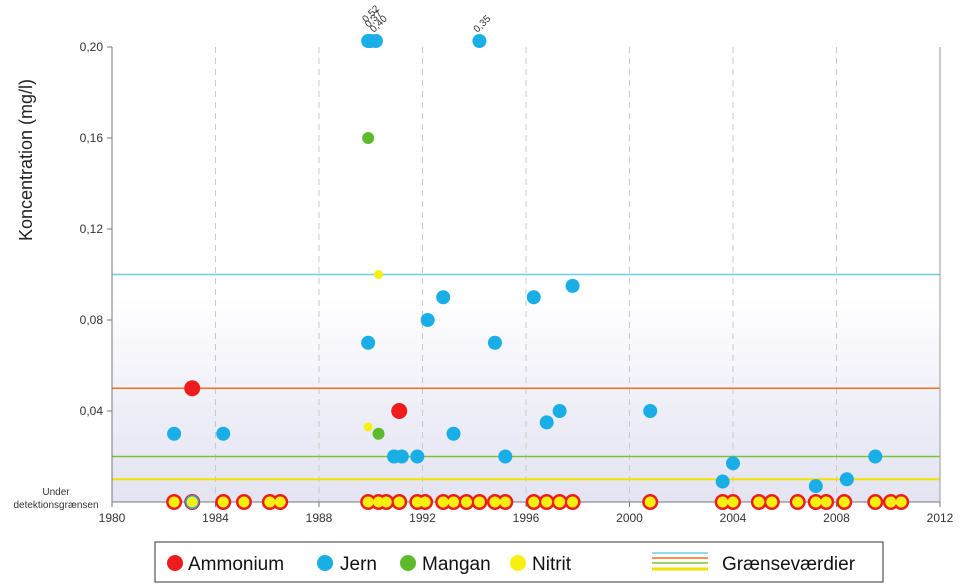 The height and width of the screenshot is (587, 964). I want to click on legend-label-nitrit: Nitrit, so click(552, 564).